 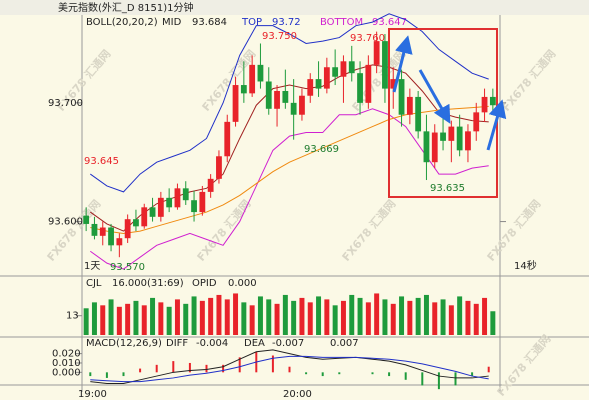 What do you see at coordinates (65, 222) in the screenshot?
I see `y-tick-label: 93.600` at bounding box center [65, 222].